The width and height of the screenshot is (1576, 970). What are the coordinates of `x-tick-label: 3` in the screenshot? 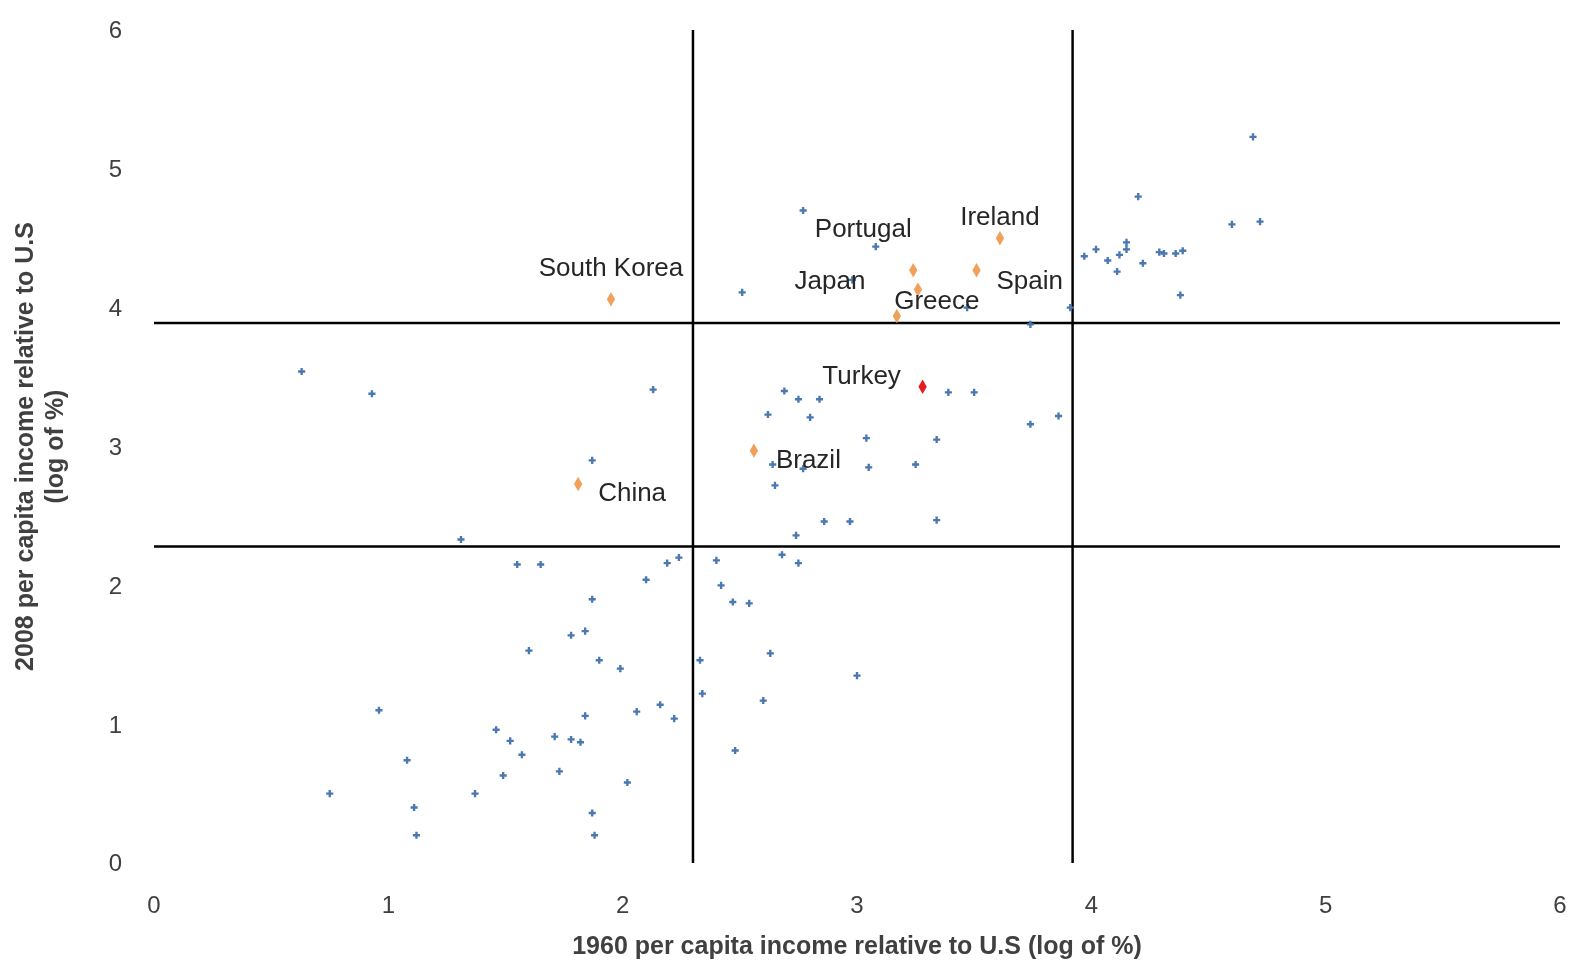 It's located at (857, 904).